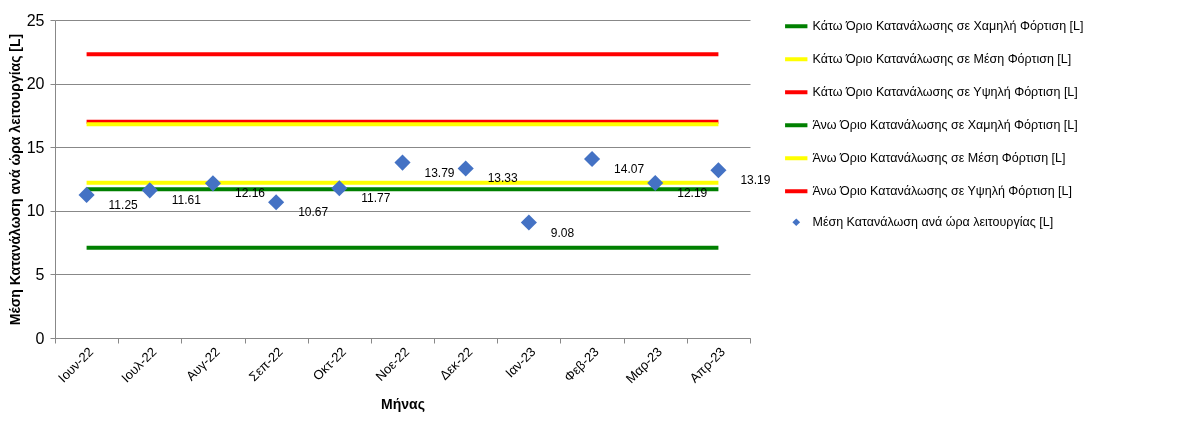  I want to click on legend-label: Άνω Όριο Κατανάλωσης σε Υψηλή Φόρτιση [L], so click(942, 191).